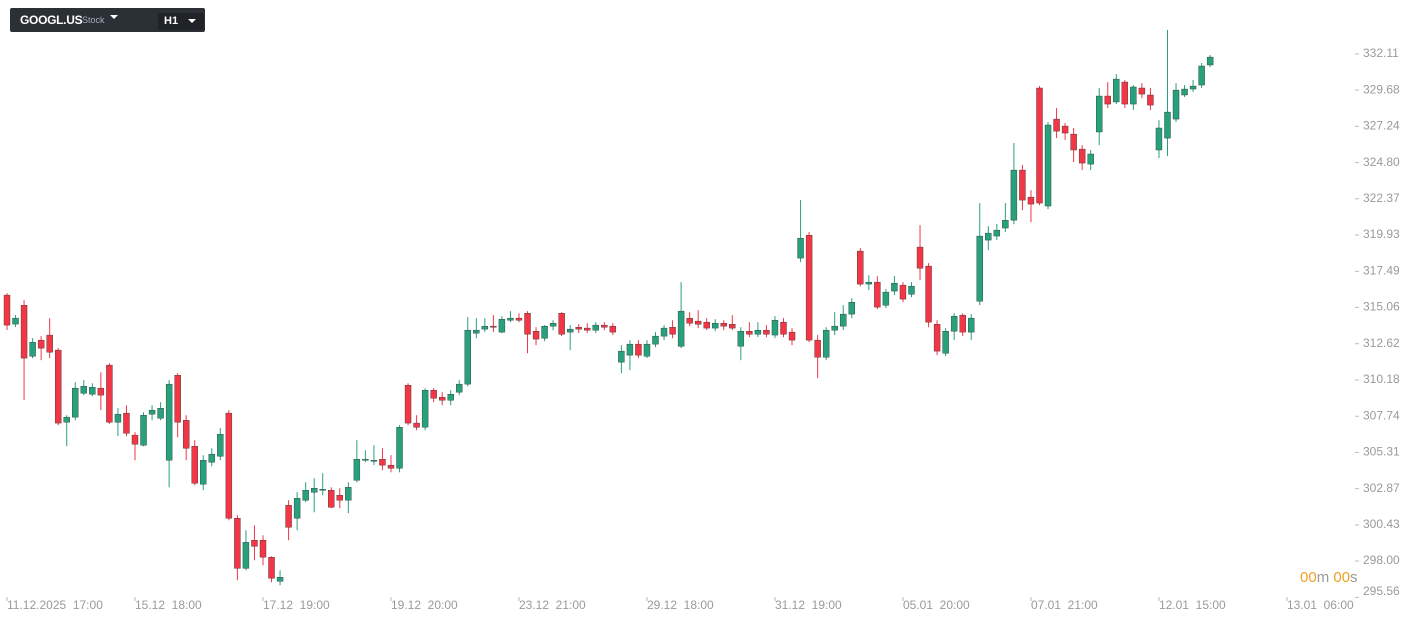 The height and width of the screenshot is (623, 1426). I want to click on y-tick-label: 332.11, so click(1381, 53).